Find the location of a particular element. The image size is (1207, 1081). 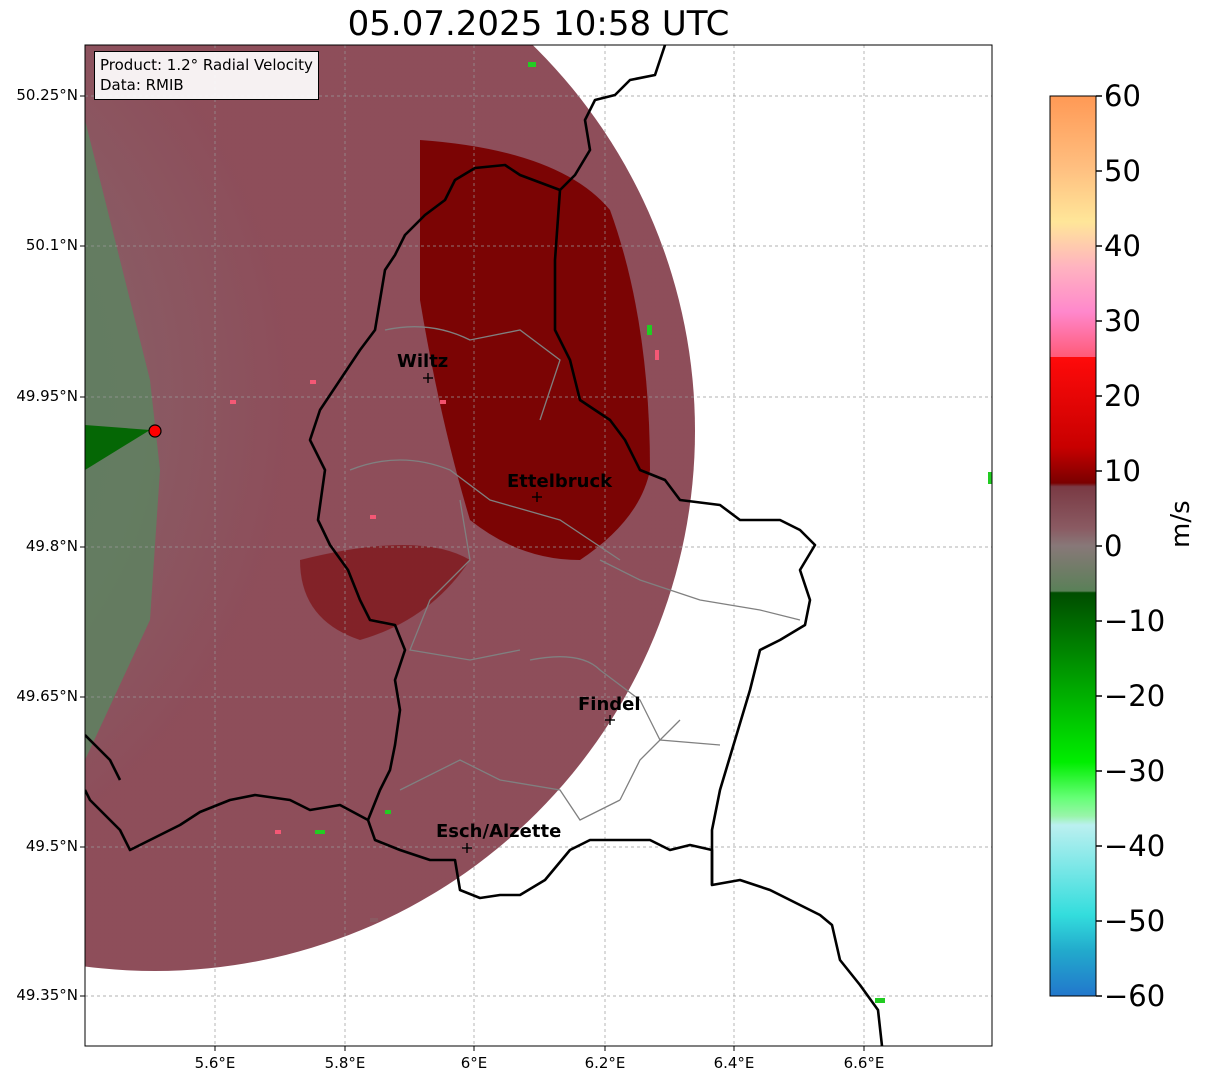

colorbar-tick: 60 is located at coordinates (1122, 96).